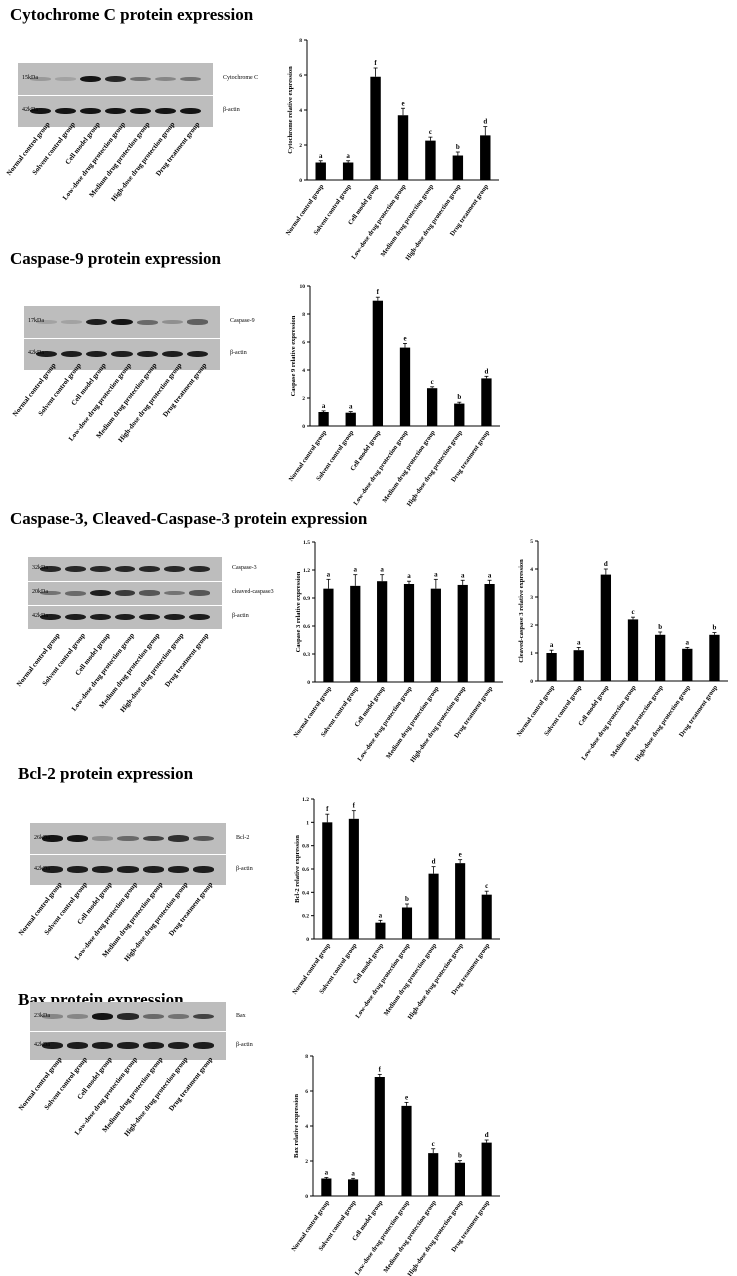  Describe the element at coordinates (384, 724) in the screenshot. I see `category-label: Low-dose drug protection group` at that location.